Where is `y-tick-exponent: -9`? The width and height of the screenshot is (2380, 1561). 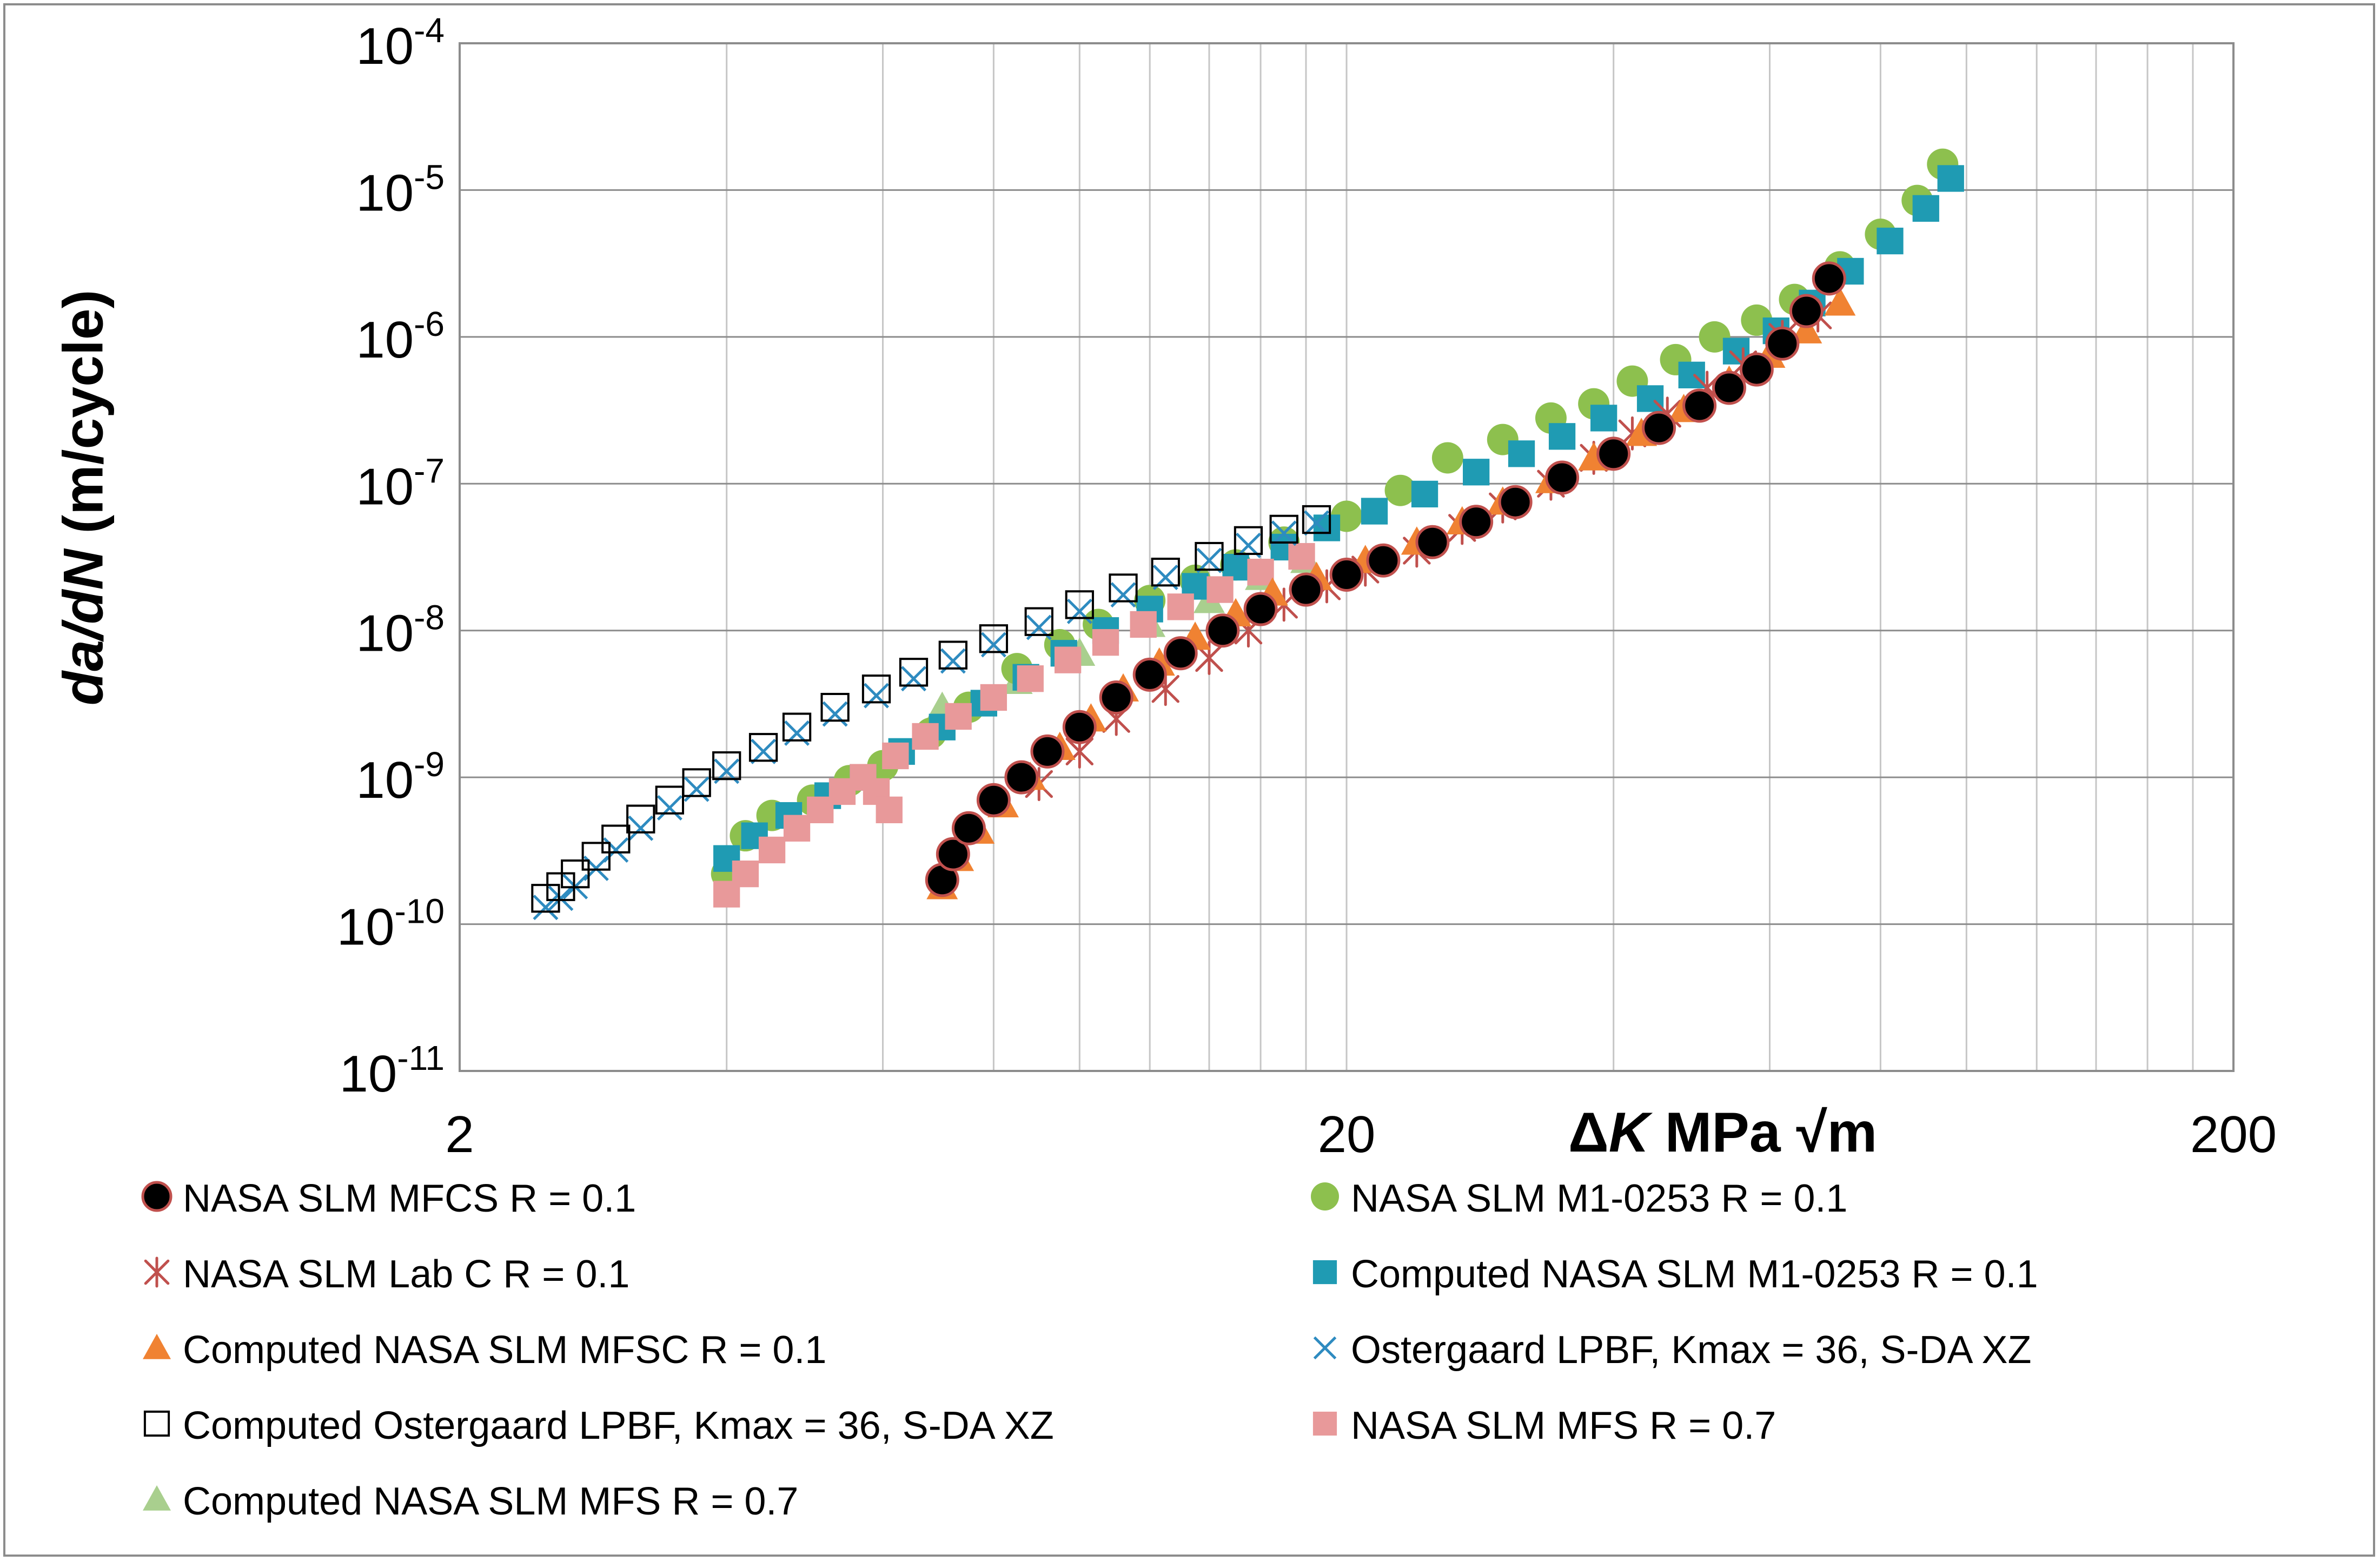
y-tick-exponent: -9 is located at coordinates (429, 764).